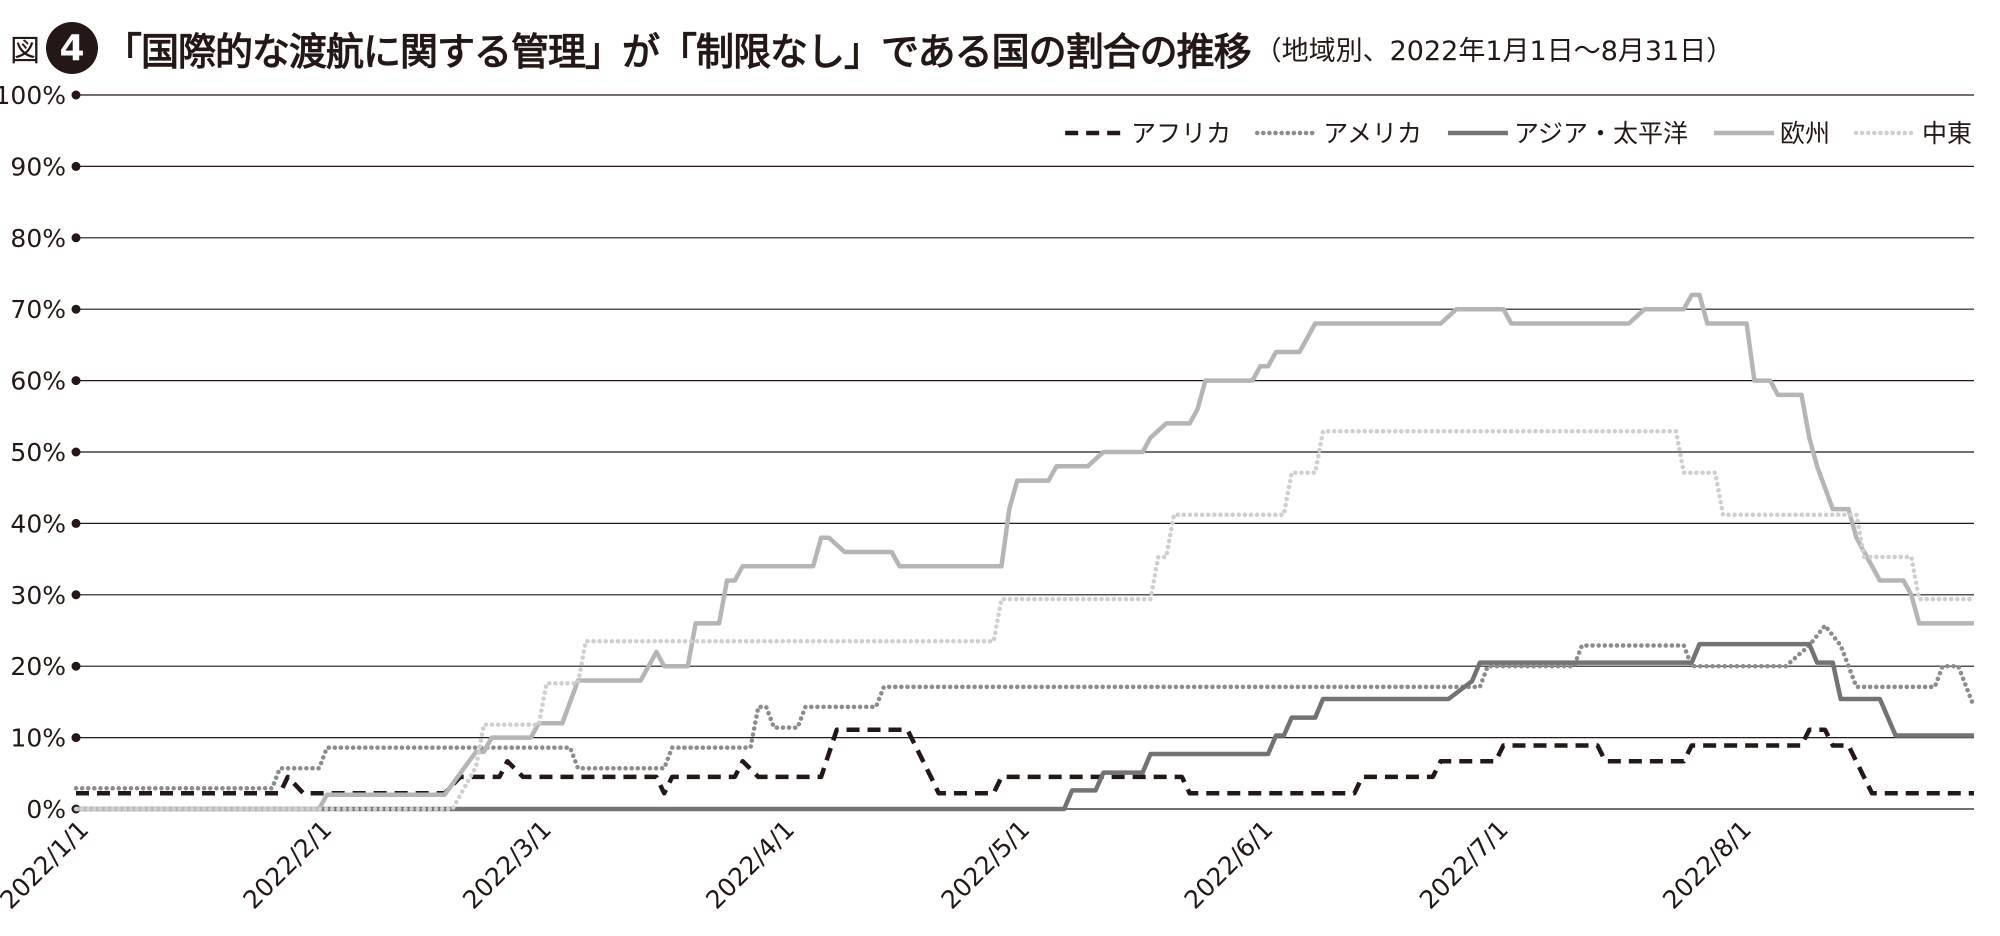  I want to click on x-tick-label: 2022/2/1, so click(287, 865).